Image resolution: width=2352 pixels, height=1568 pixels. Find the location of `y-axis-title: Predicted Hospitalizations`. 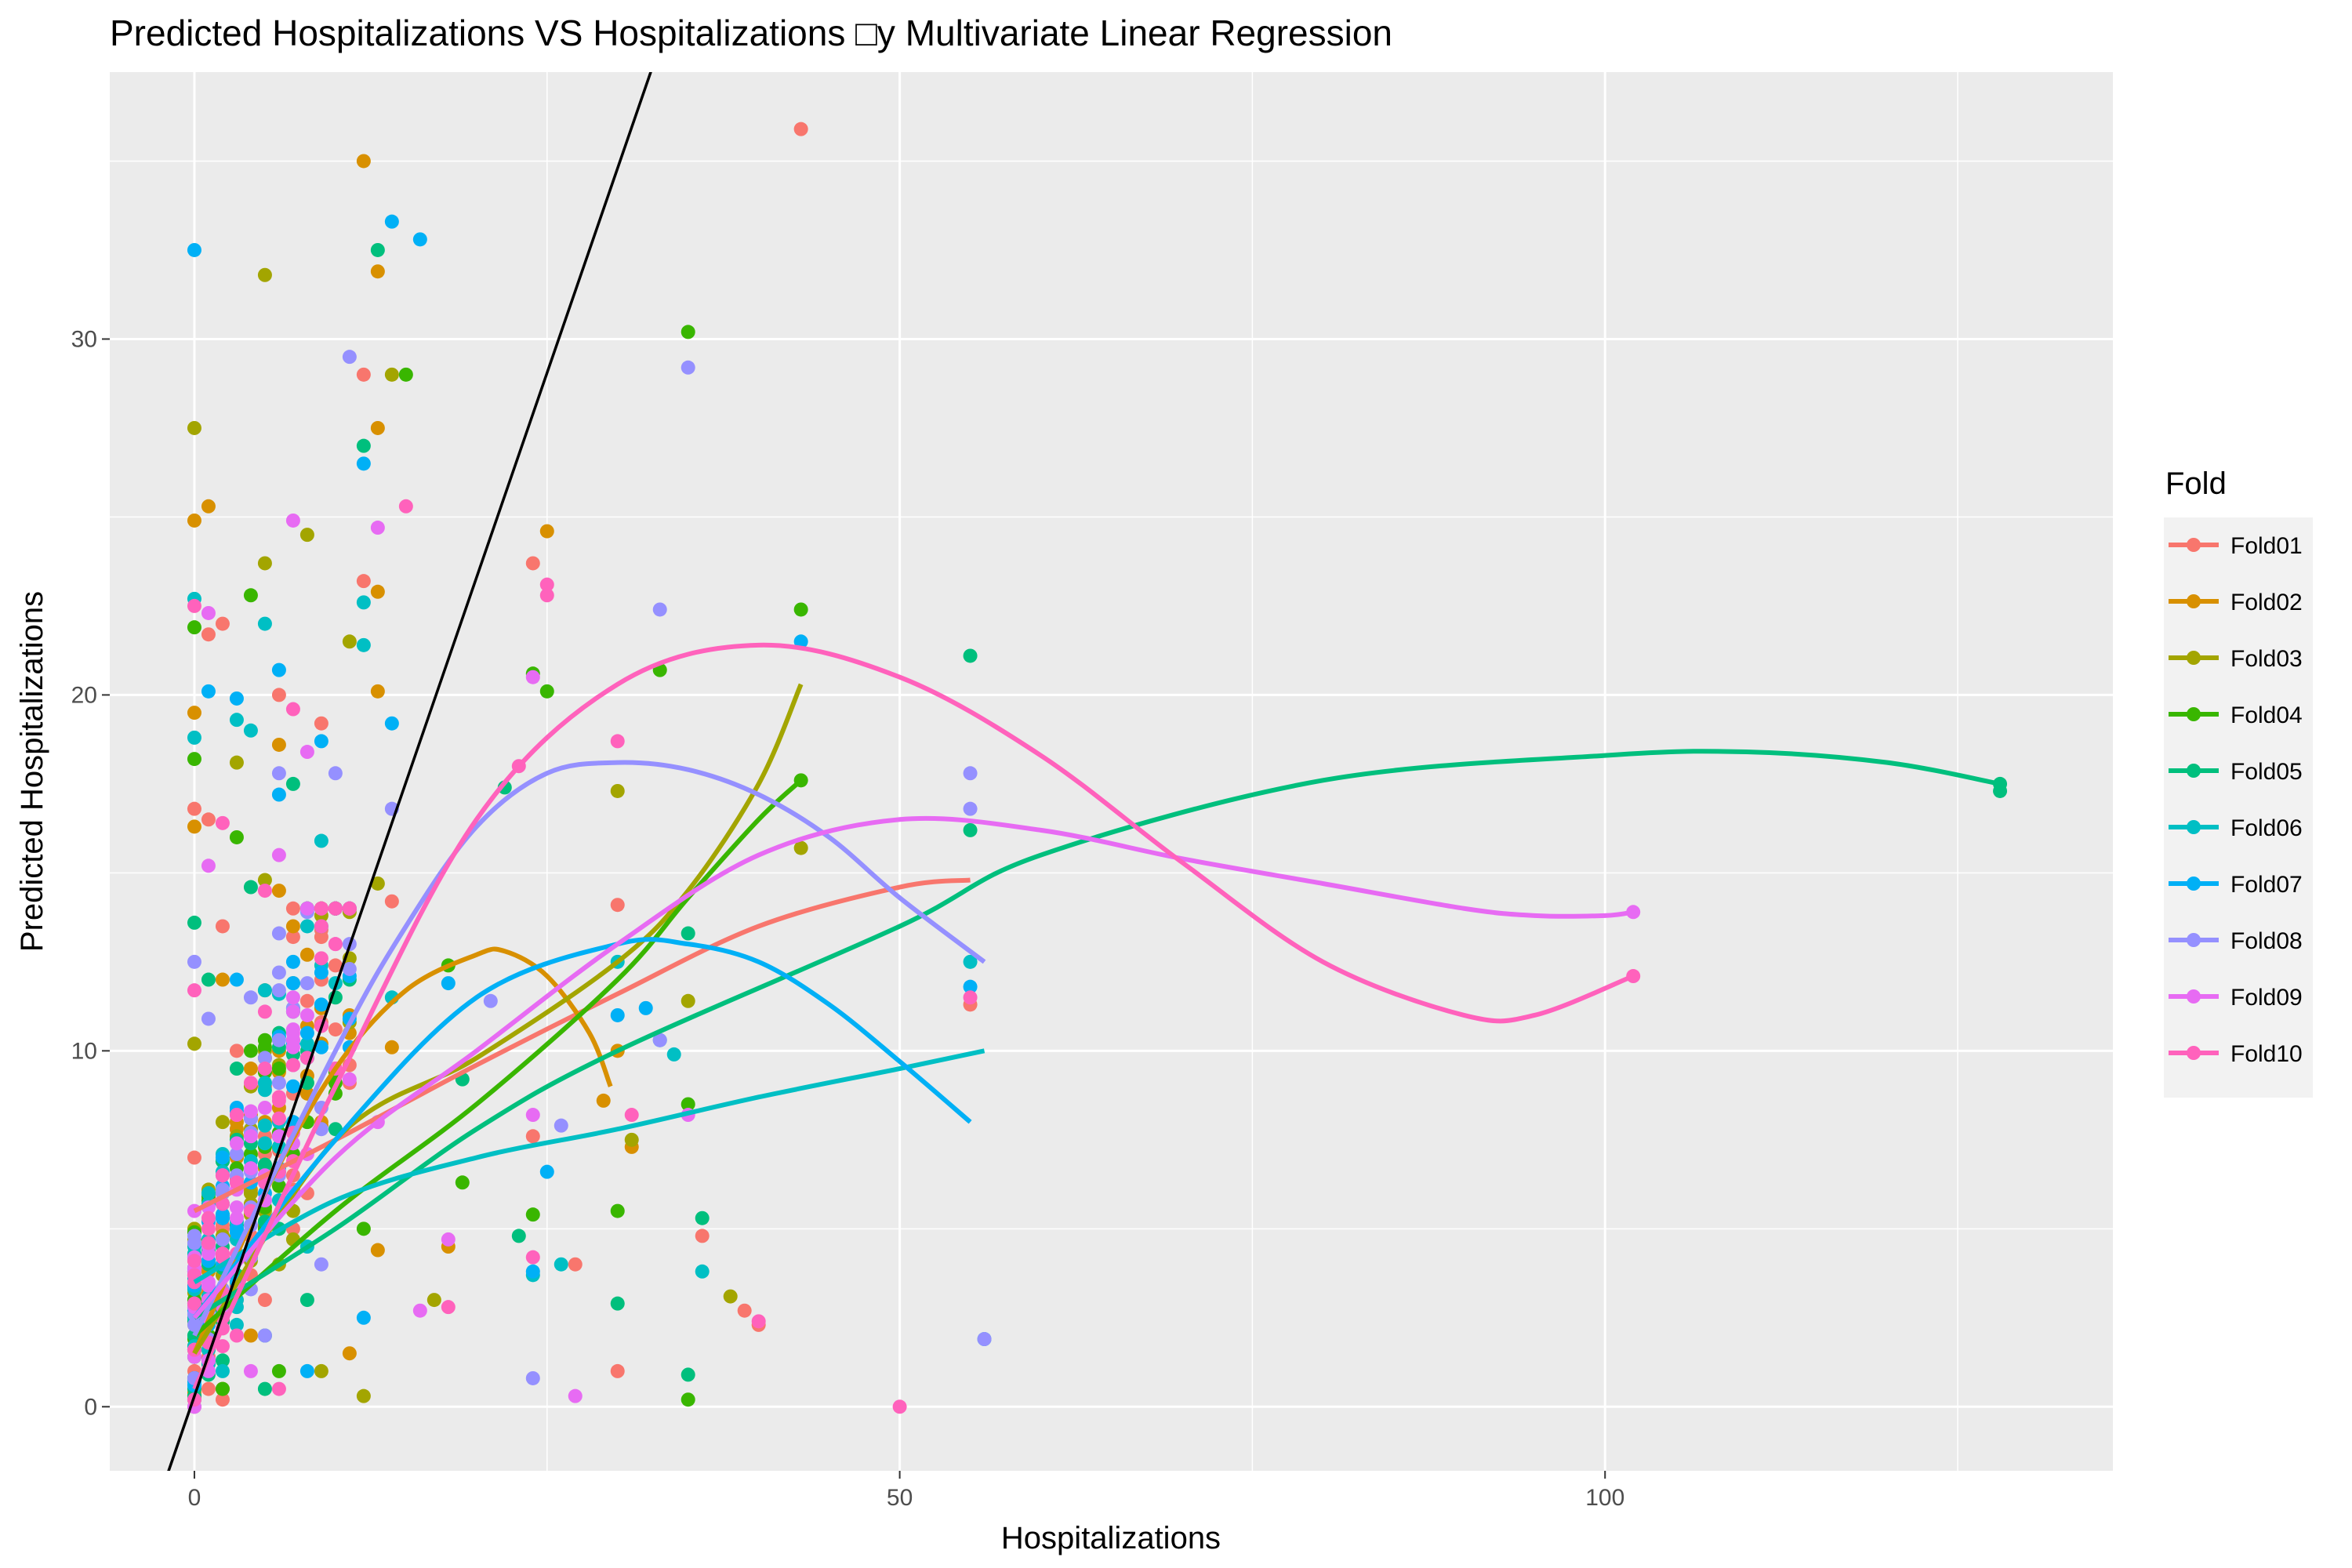

y-axis-title: Predicted Hospitalizations is located at coordinates (32, 771).